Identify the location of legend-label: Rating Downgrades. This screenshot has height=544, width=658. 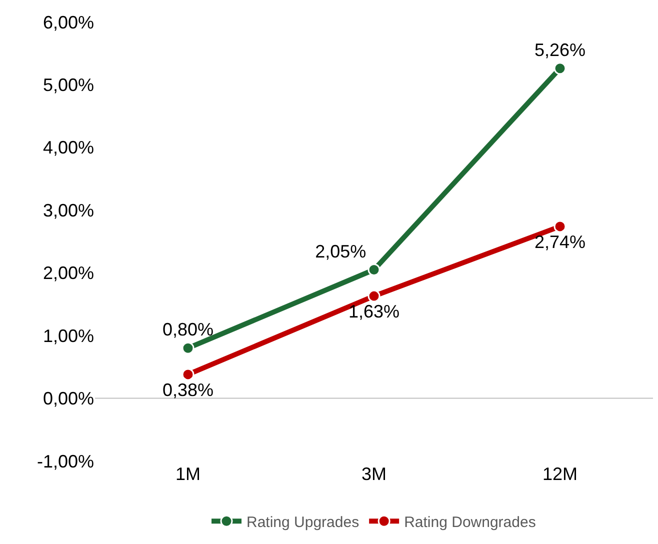
(470, 522).